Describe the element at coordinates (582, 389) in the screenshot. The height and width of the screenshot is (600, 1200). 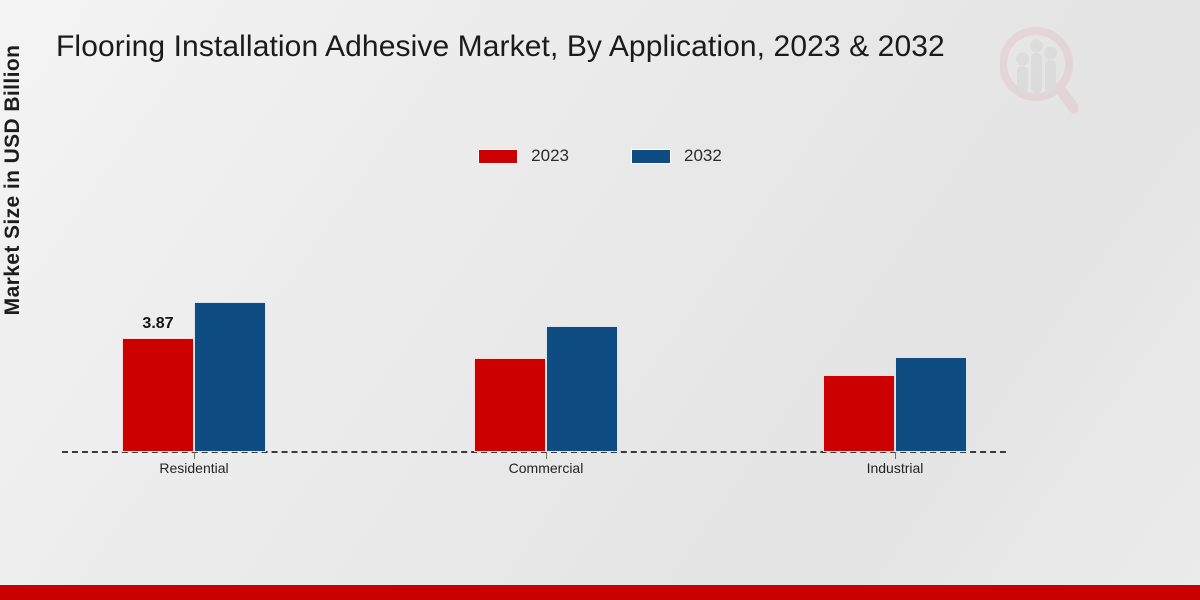
I see `bar-2032-commercial` at that location.